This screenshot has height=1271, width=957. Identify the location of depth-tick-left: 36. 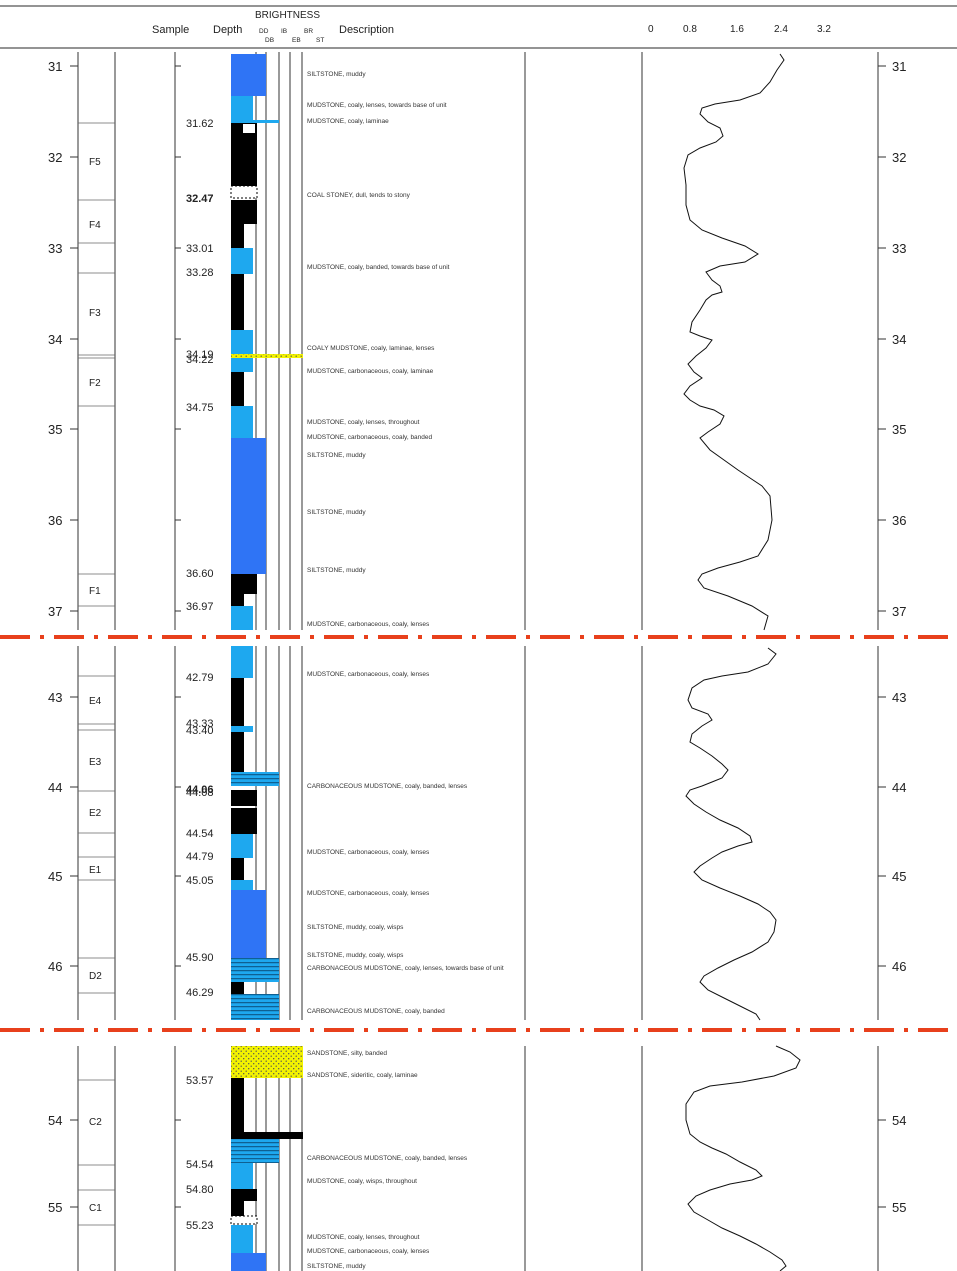
(55, 520).